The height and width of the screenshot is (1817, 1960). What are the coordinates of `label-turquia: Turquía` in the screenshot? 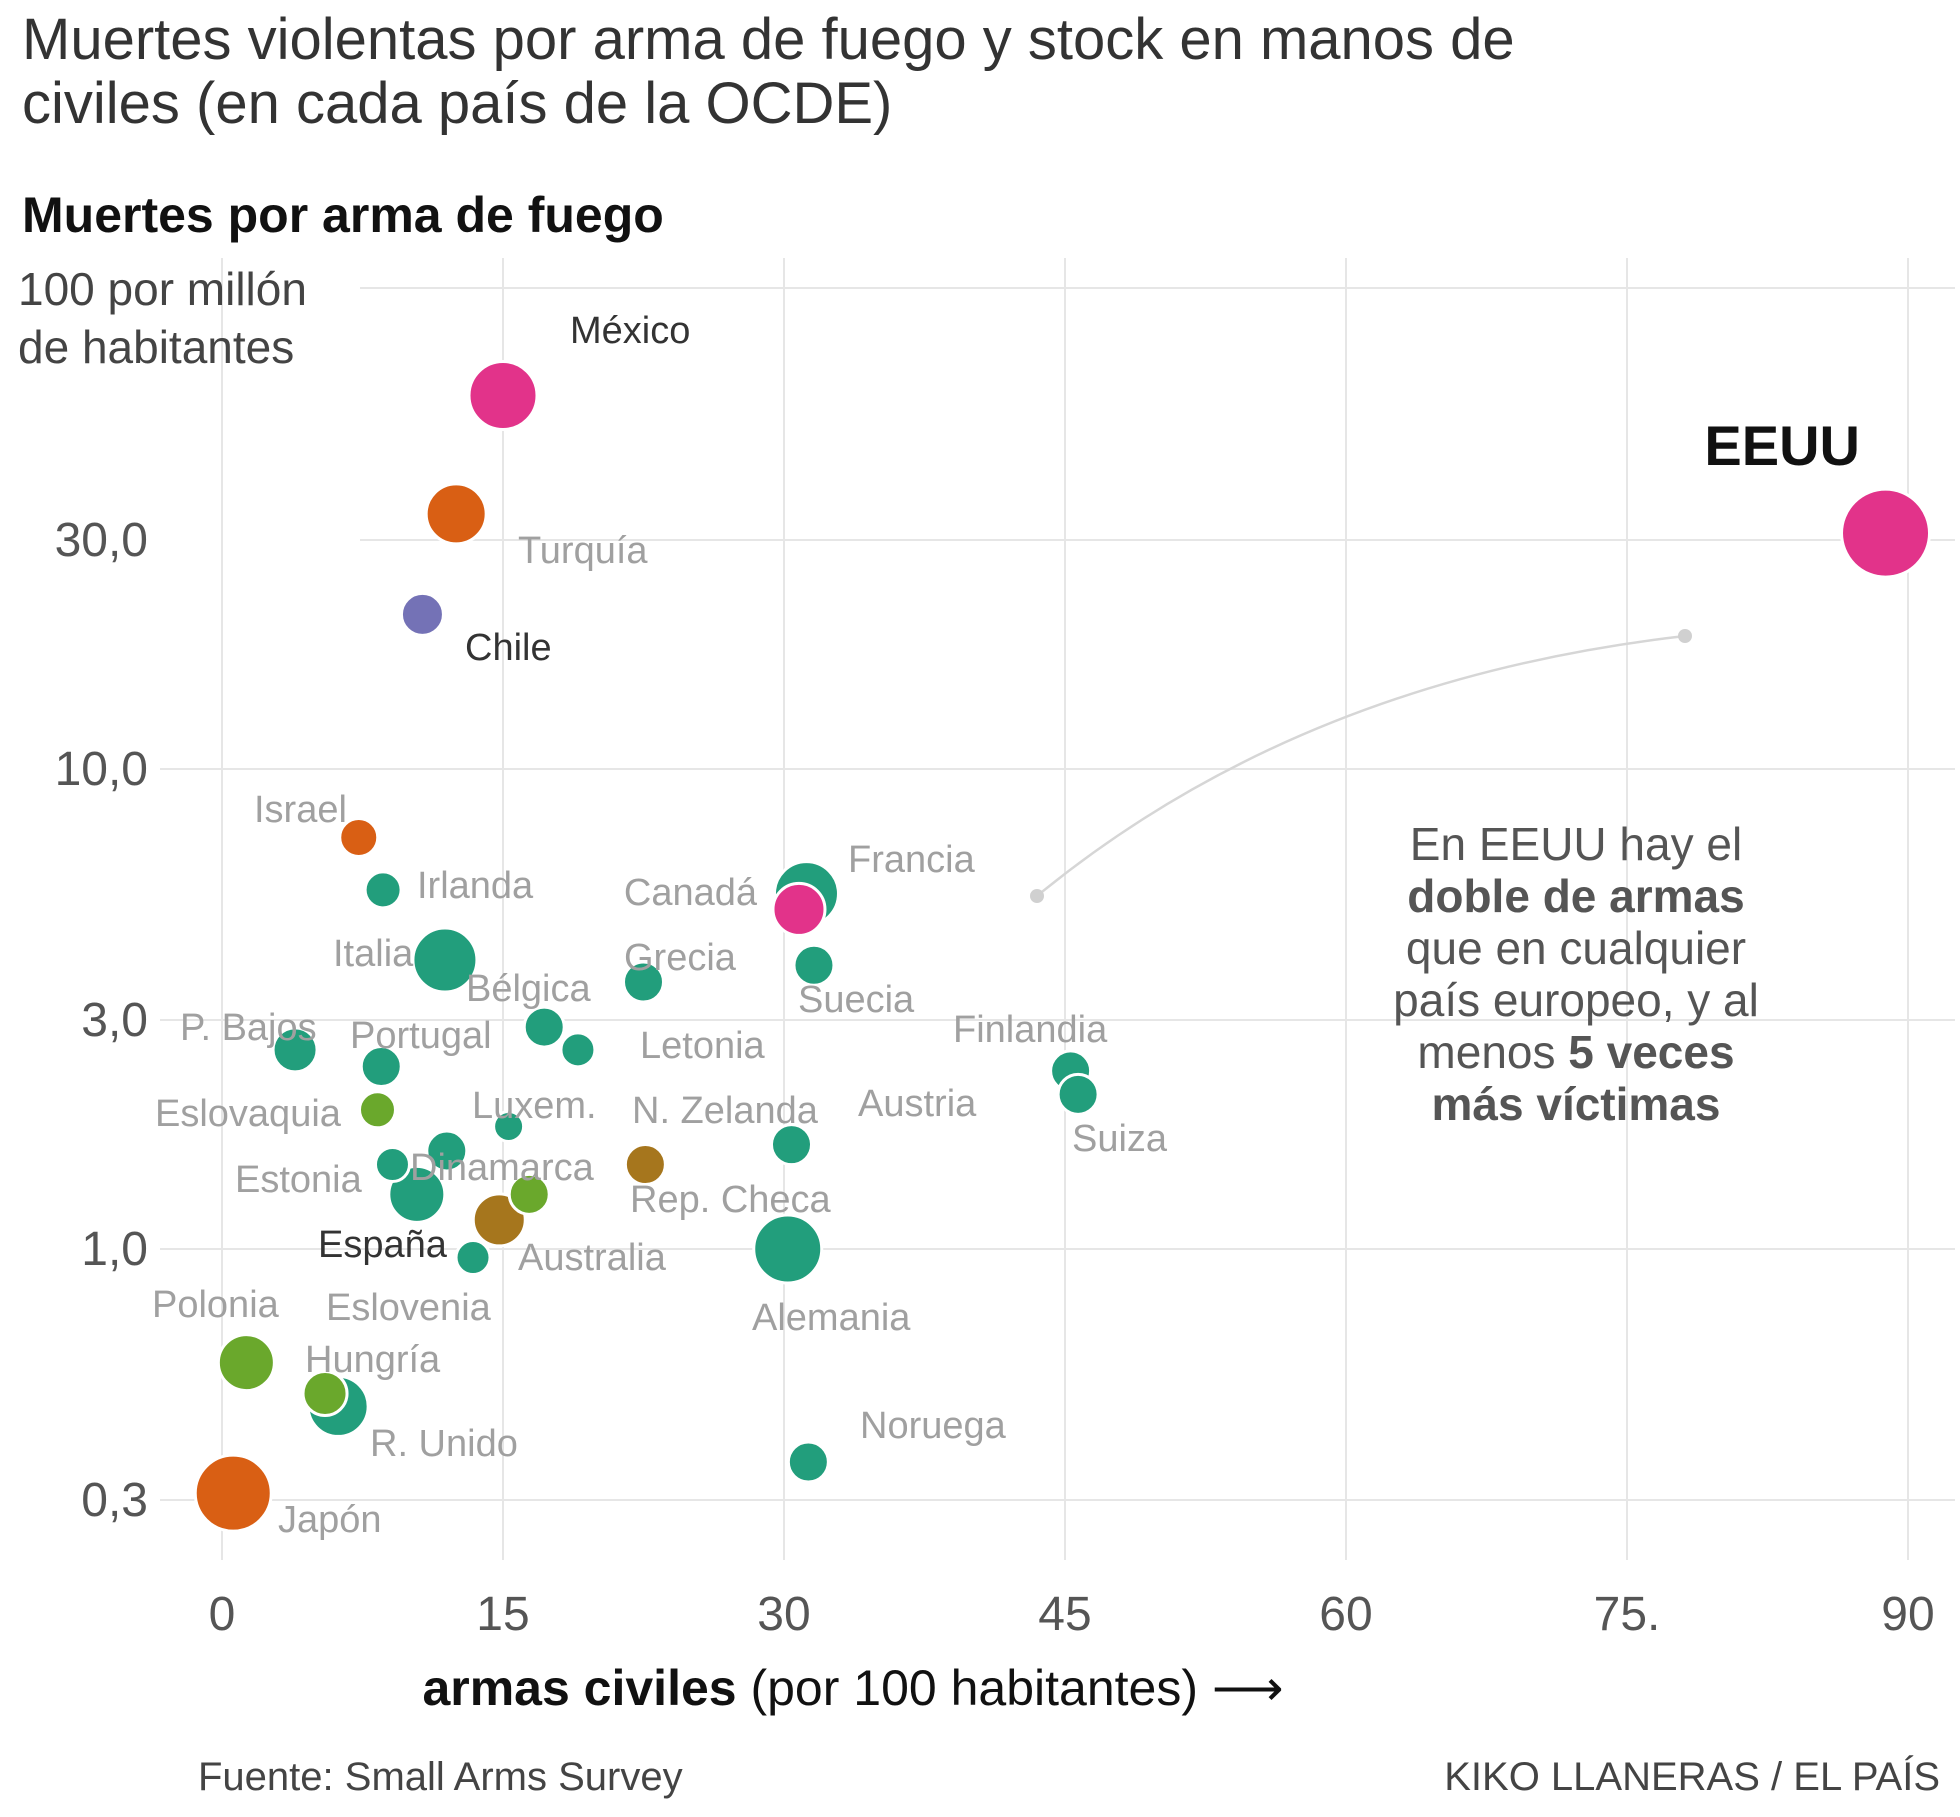 It's located at (583, 551).